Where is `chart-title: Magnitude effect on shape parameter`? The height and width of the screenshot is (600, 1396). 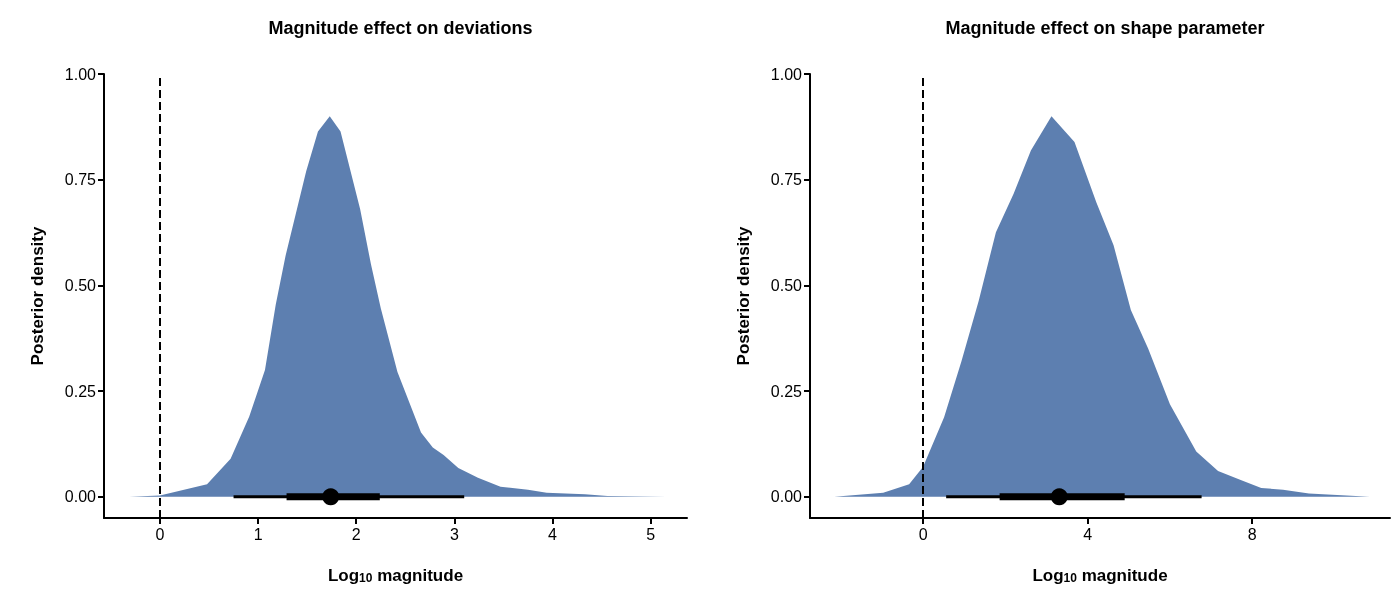
chart-title: Magnitude effect on shape parameter is located at coordinates (1105, 28).